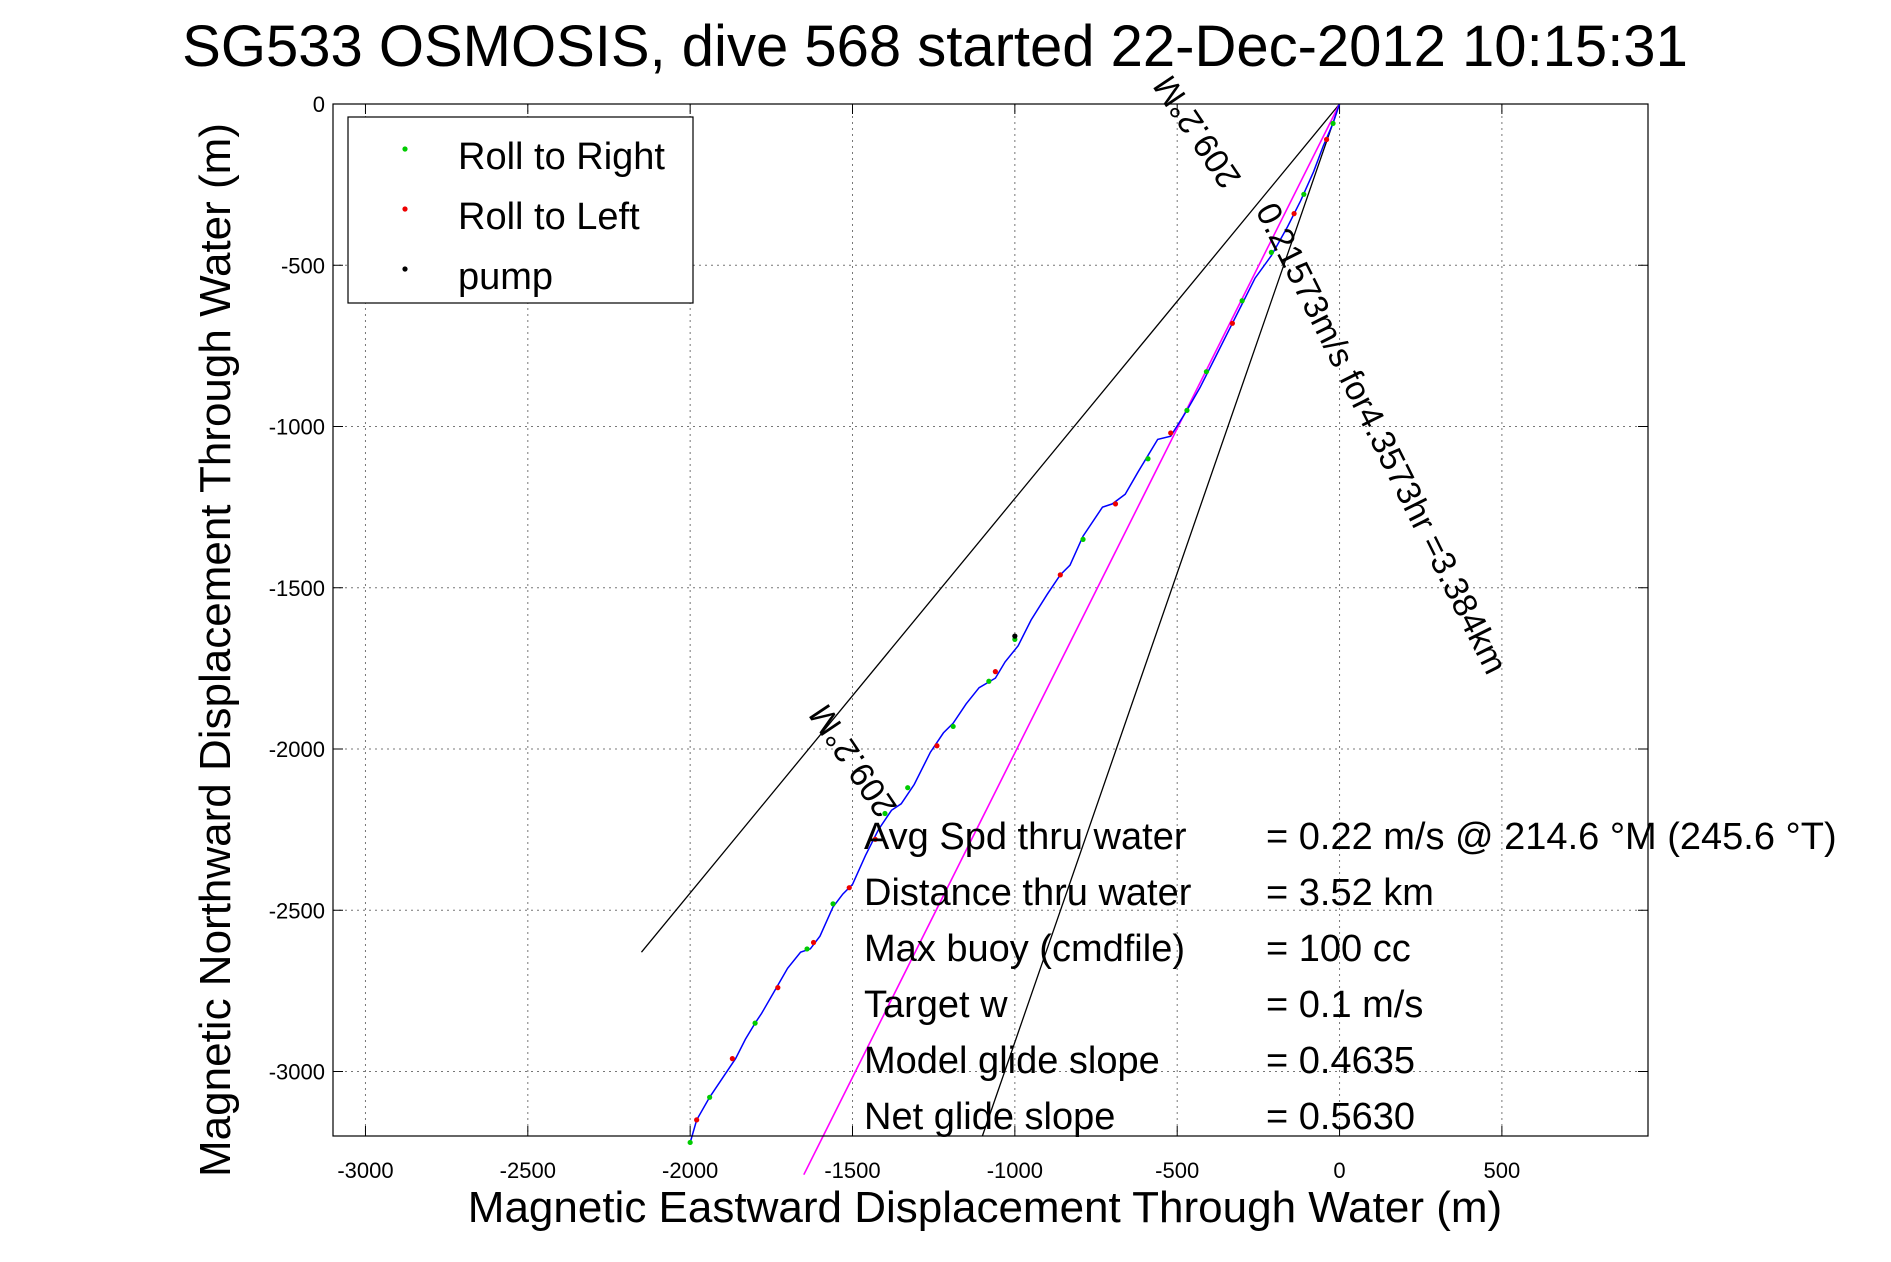 This screenshot has height=1262, width=1891. I want to click on pump-point, so click(1015, 636).